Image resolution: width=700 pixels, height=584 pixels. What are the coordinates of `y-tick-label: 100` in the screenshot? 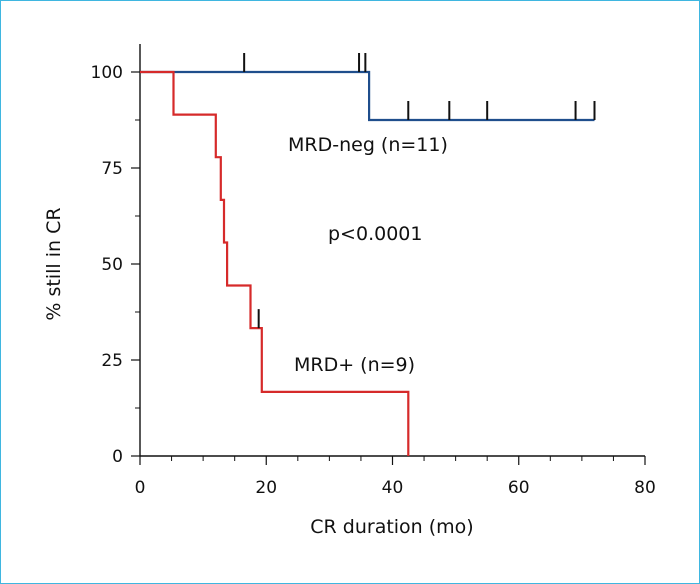 It's located at (107, 73).